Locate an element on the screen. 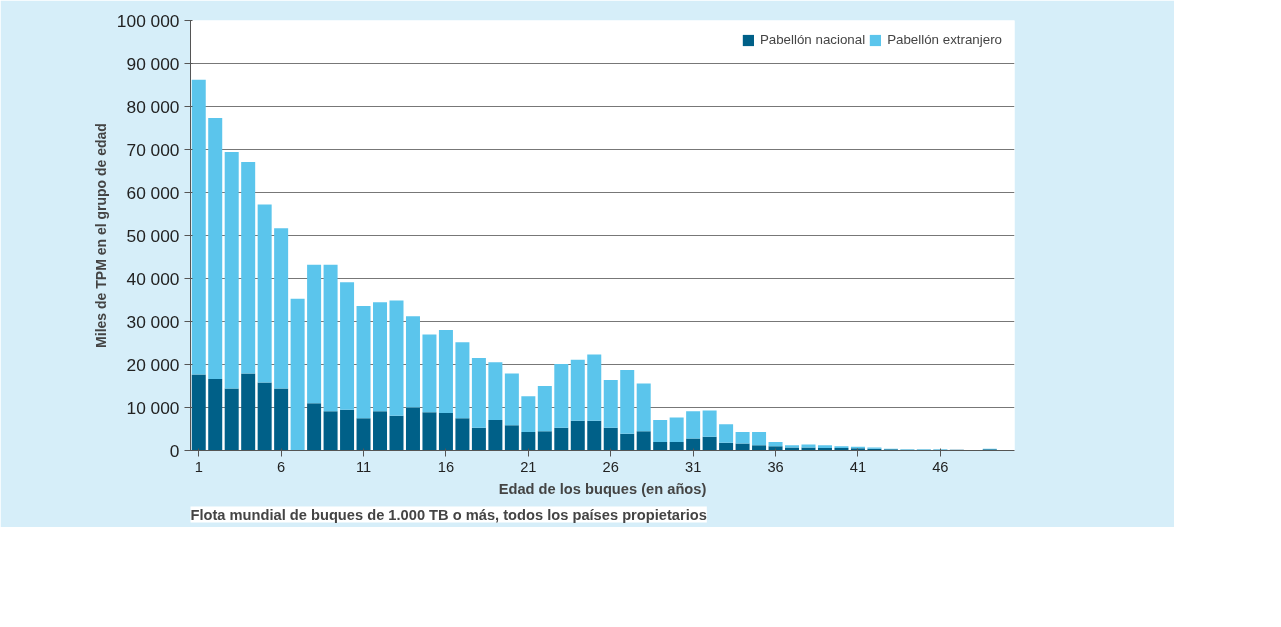  y-tick-label: 100 000 is located at coordinates (148, 20).